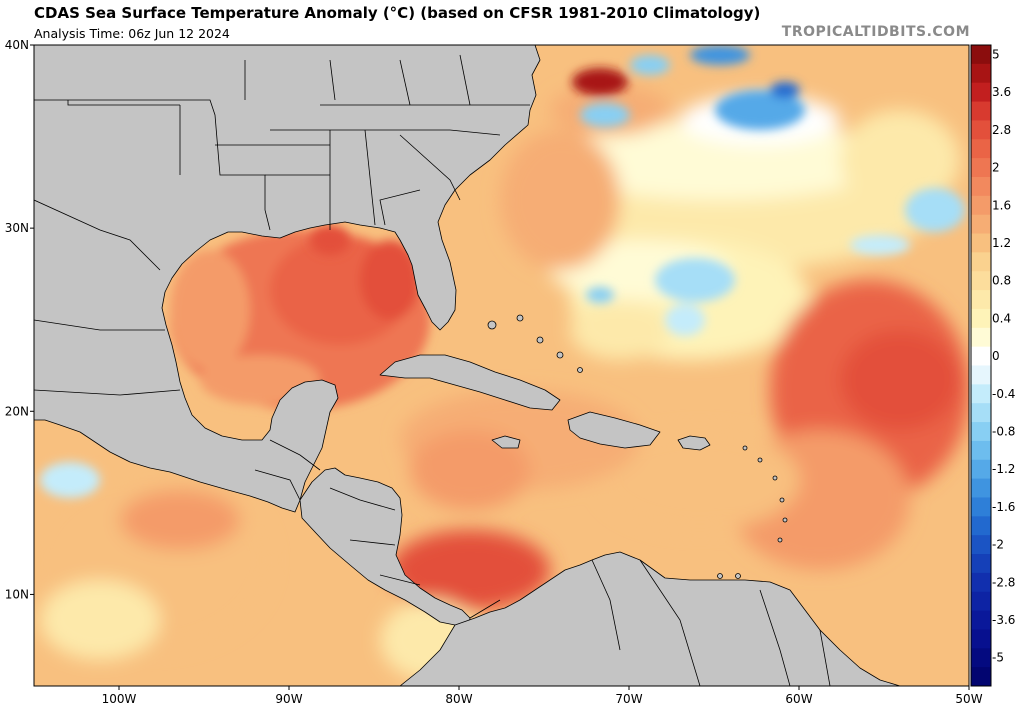 This screenshot has height=706, width=1024. What do you see at coordinates (628, 699) in the screenshot?
I see `lon-tick-label: 70W` at bounding box center [628, 699].